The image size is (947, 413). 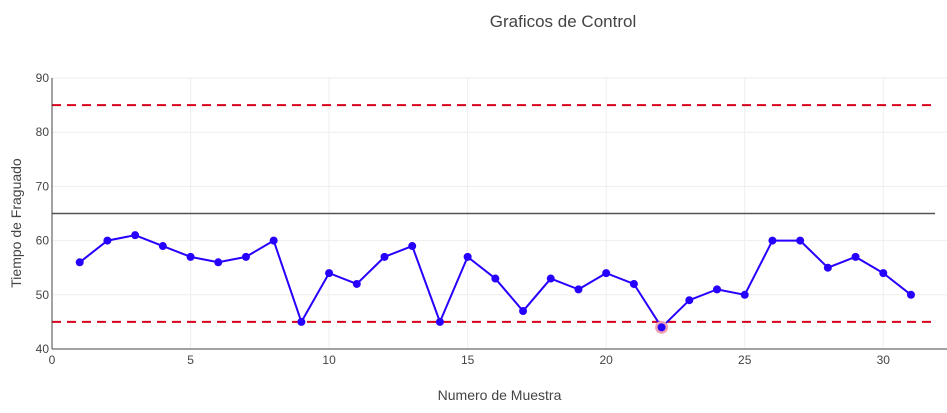 What do you see at coordinates (43, 186) in the screenshot?
I see `y-tick-label: 70` at bounding box center [43, 186].